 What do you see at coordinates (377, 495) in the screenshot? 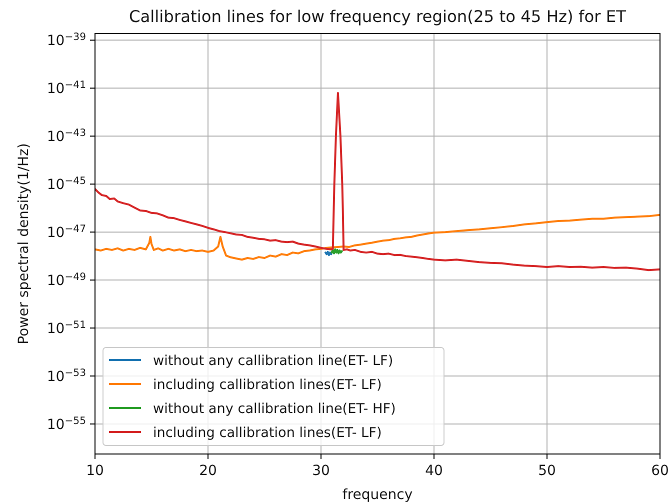
I see `x-axis-title: frequency` at bounding box center [377, 495].